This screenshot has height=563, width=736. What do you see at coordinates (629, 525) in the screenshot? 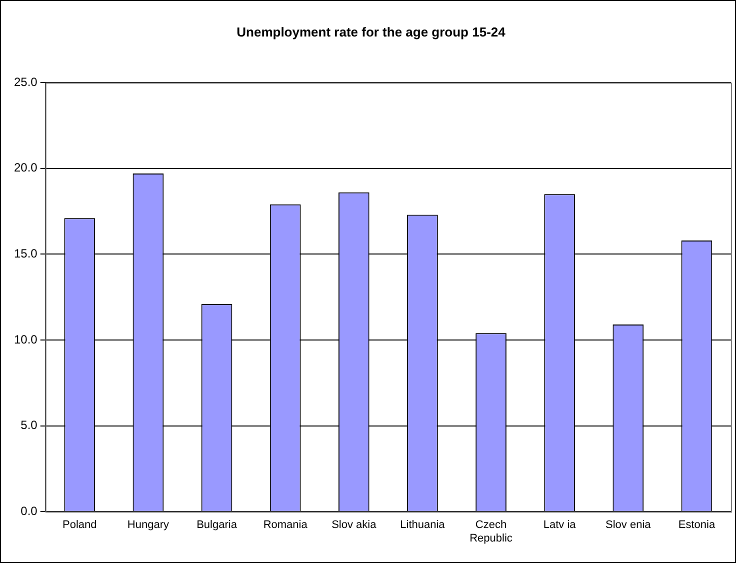
I see `x-tick-label: Slov enia` at bounding box center [629, 525].